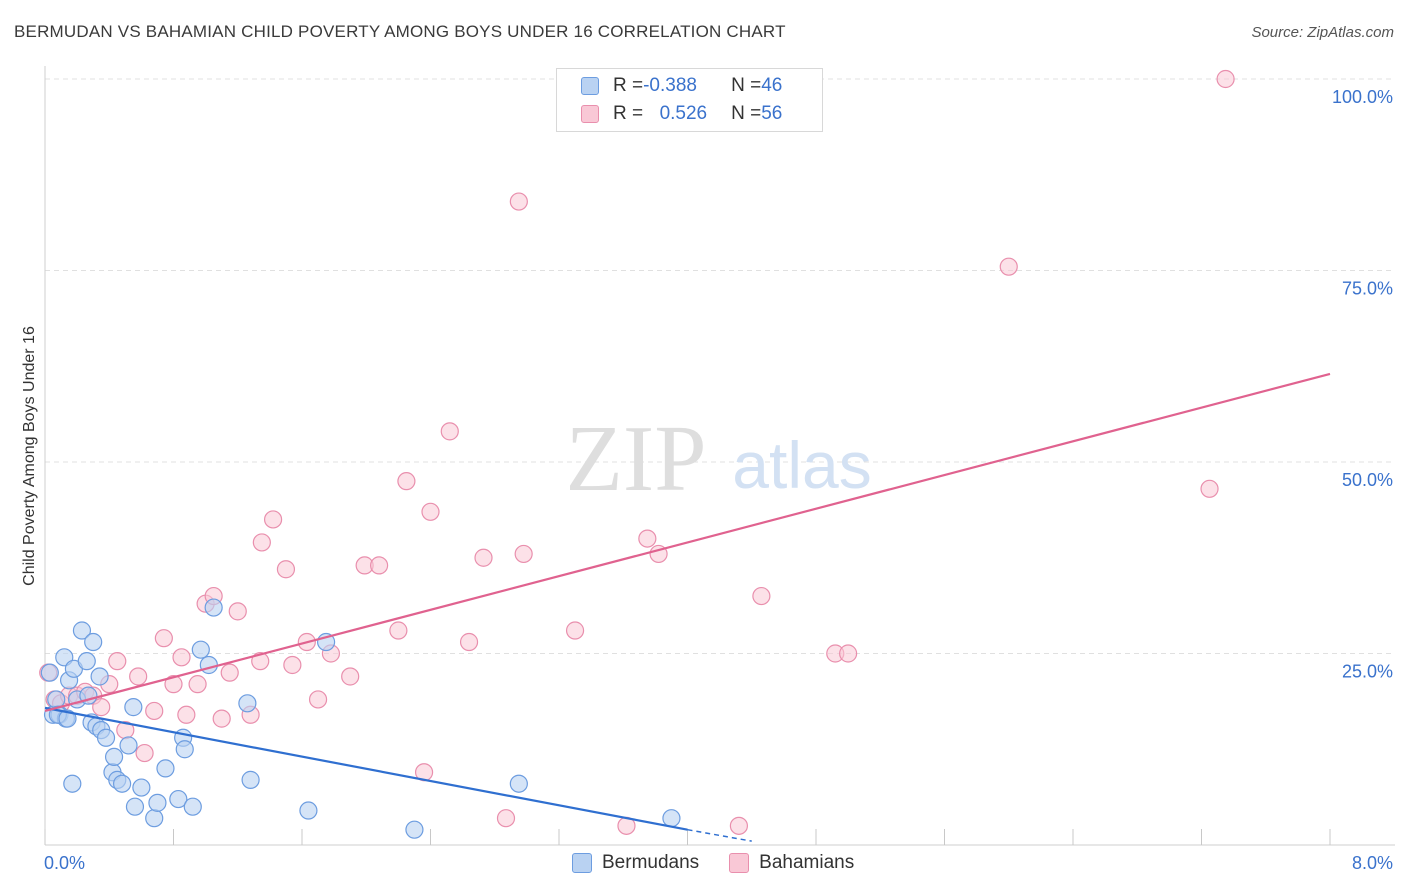 The width and height of the screenshot is (1406, 892). I want to click on watermark-zip: ZIP, so click(636, 459).